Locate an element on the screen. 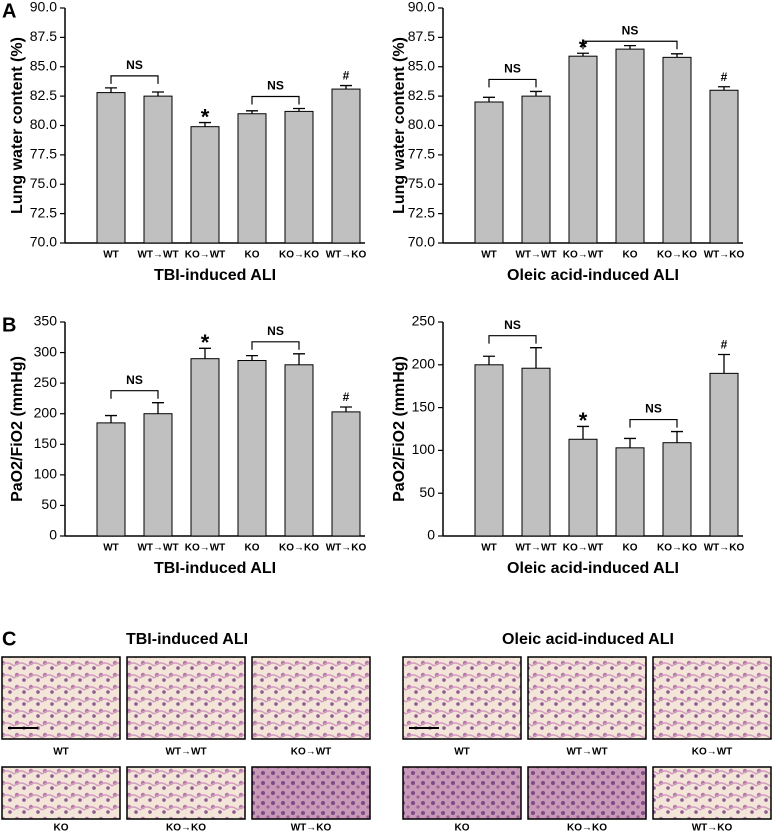 The width and height of the screenshot is (773, 836). y-tick-label: 0 is located at coordinates (53, 535).